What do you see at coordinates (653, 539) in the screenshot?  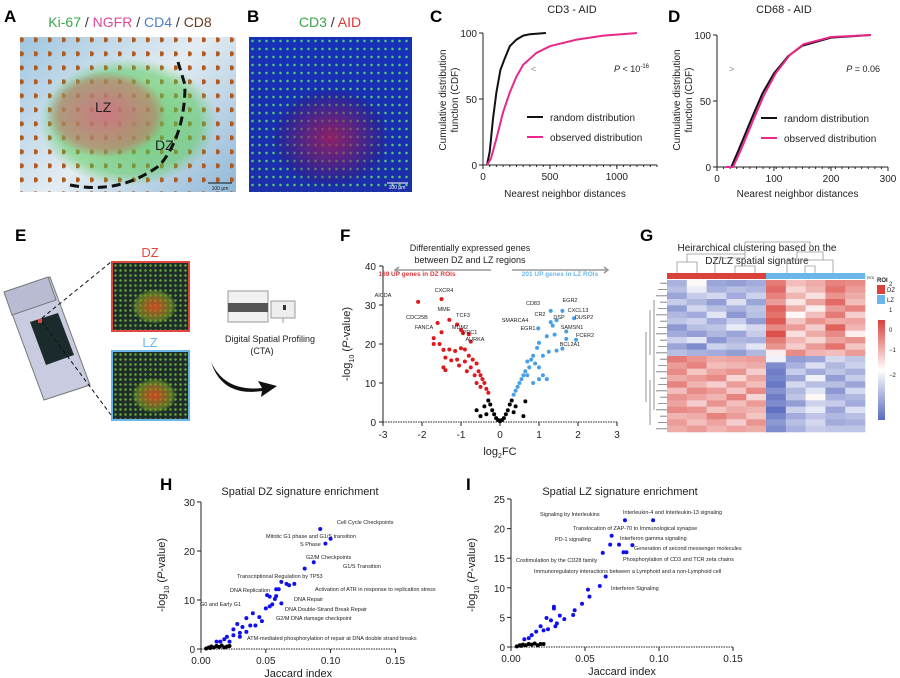 I see `pathway-label: Interferon gamma signaling` at bounding box center [653, 539].